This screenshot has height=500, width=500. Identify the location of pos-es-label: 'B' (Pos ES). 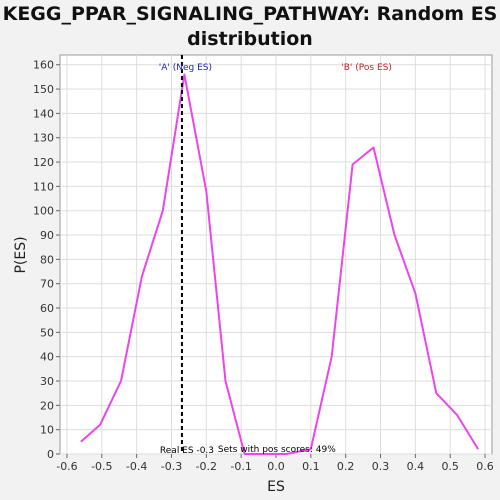
(366, 68).